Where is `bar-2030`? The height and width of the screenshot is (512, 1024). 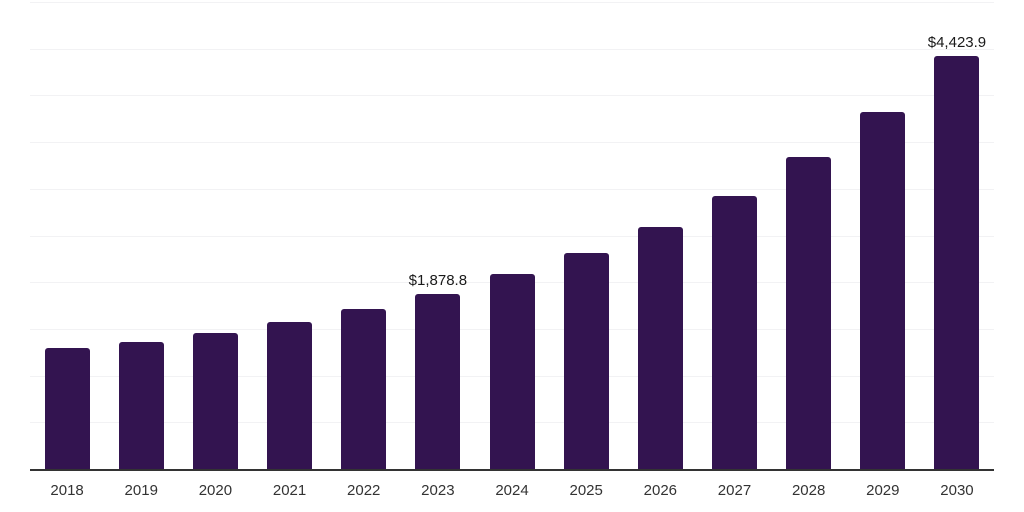 bar-2030 is located at coordinates (957, 262).